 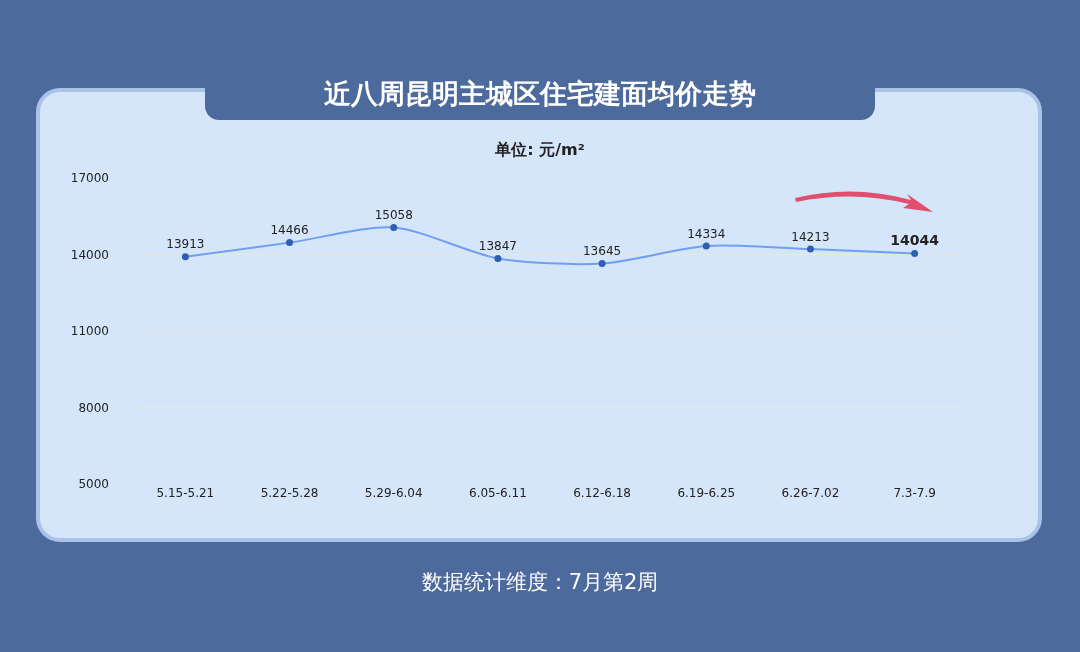 What do you see at coordinates (540, 150) in the screenshot?
I see `chart-subtitle: 单位: 元/m²` at bounding box center [540, 150].